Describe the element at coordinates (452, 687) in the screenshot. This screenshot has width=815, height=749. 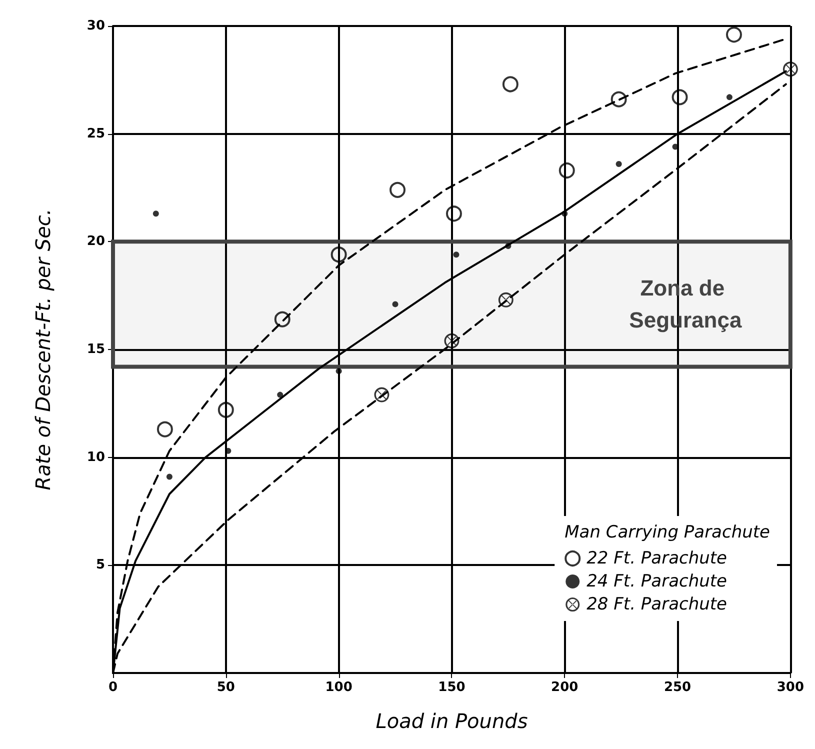
I see `x-tick-label: 150` at that location.